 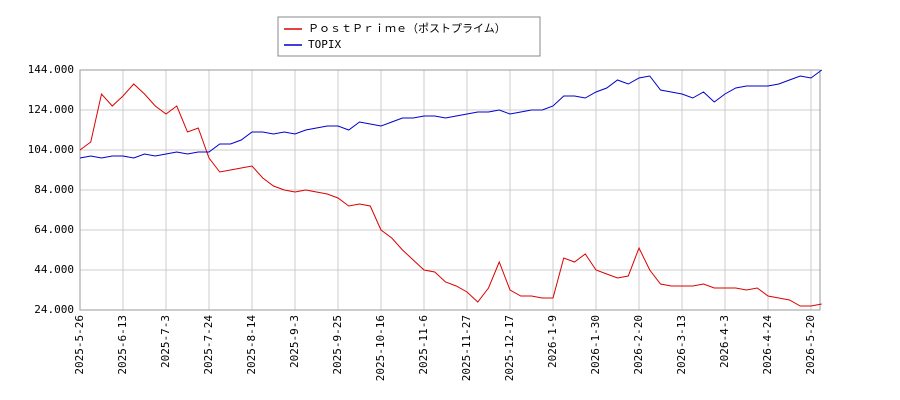 What do you see at coordinates (51, 69) in the screenshot?
I see `y-tick-label: 144.000` at bounding box center [51, 69].